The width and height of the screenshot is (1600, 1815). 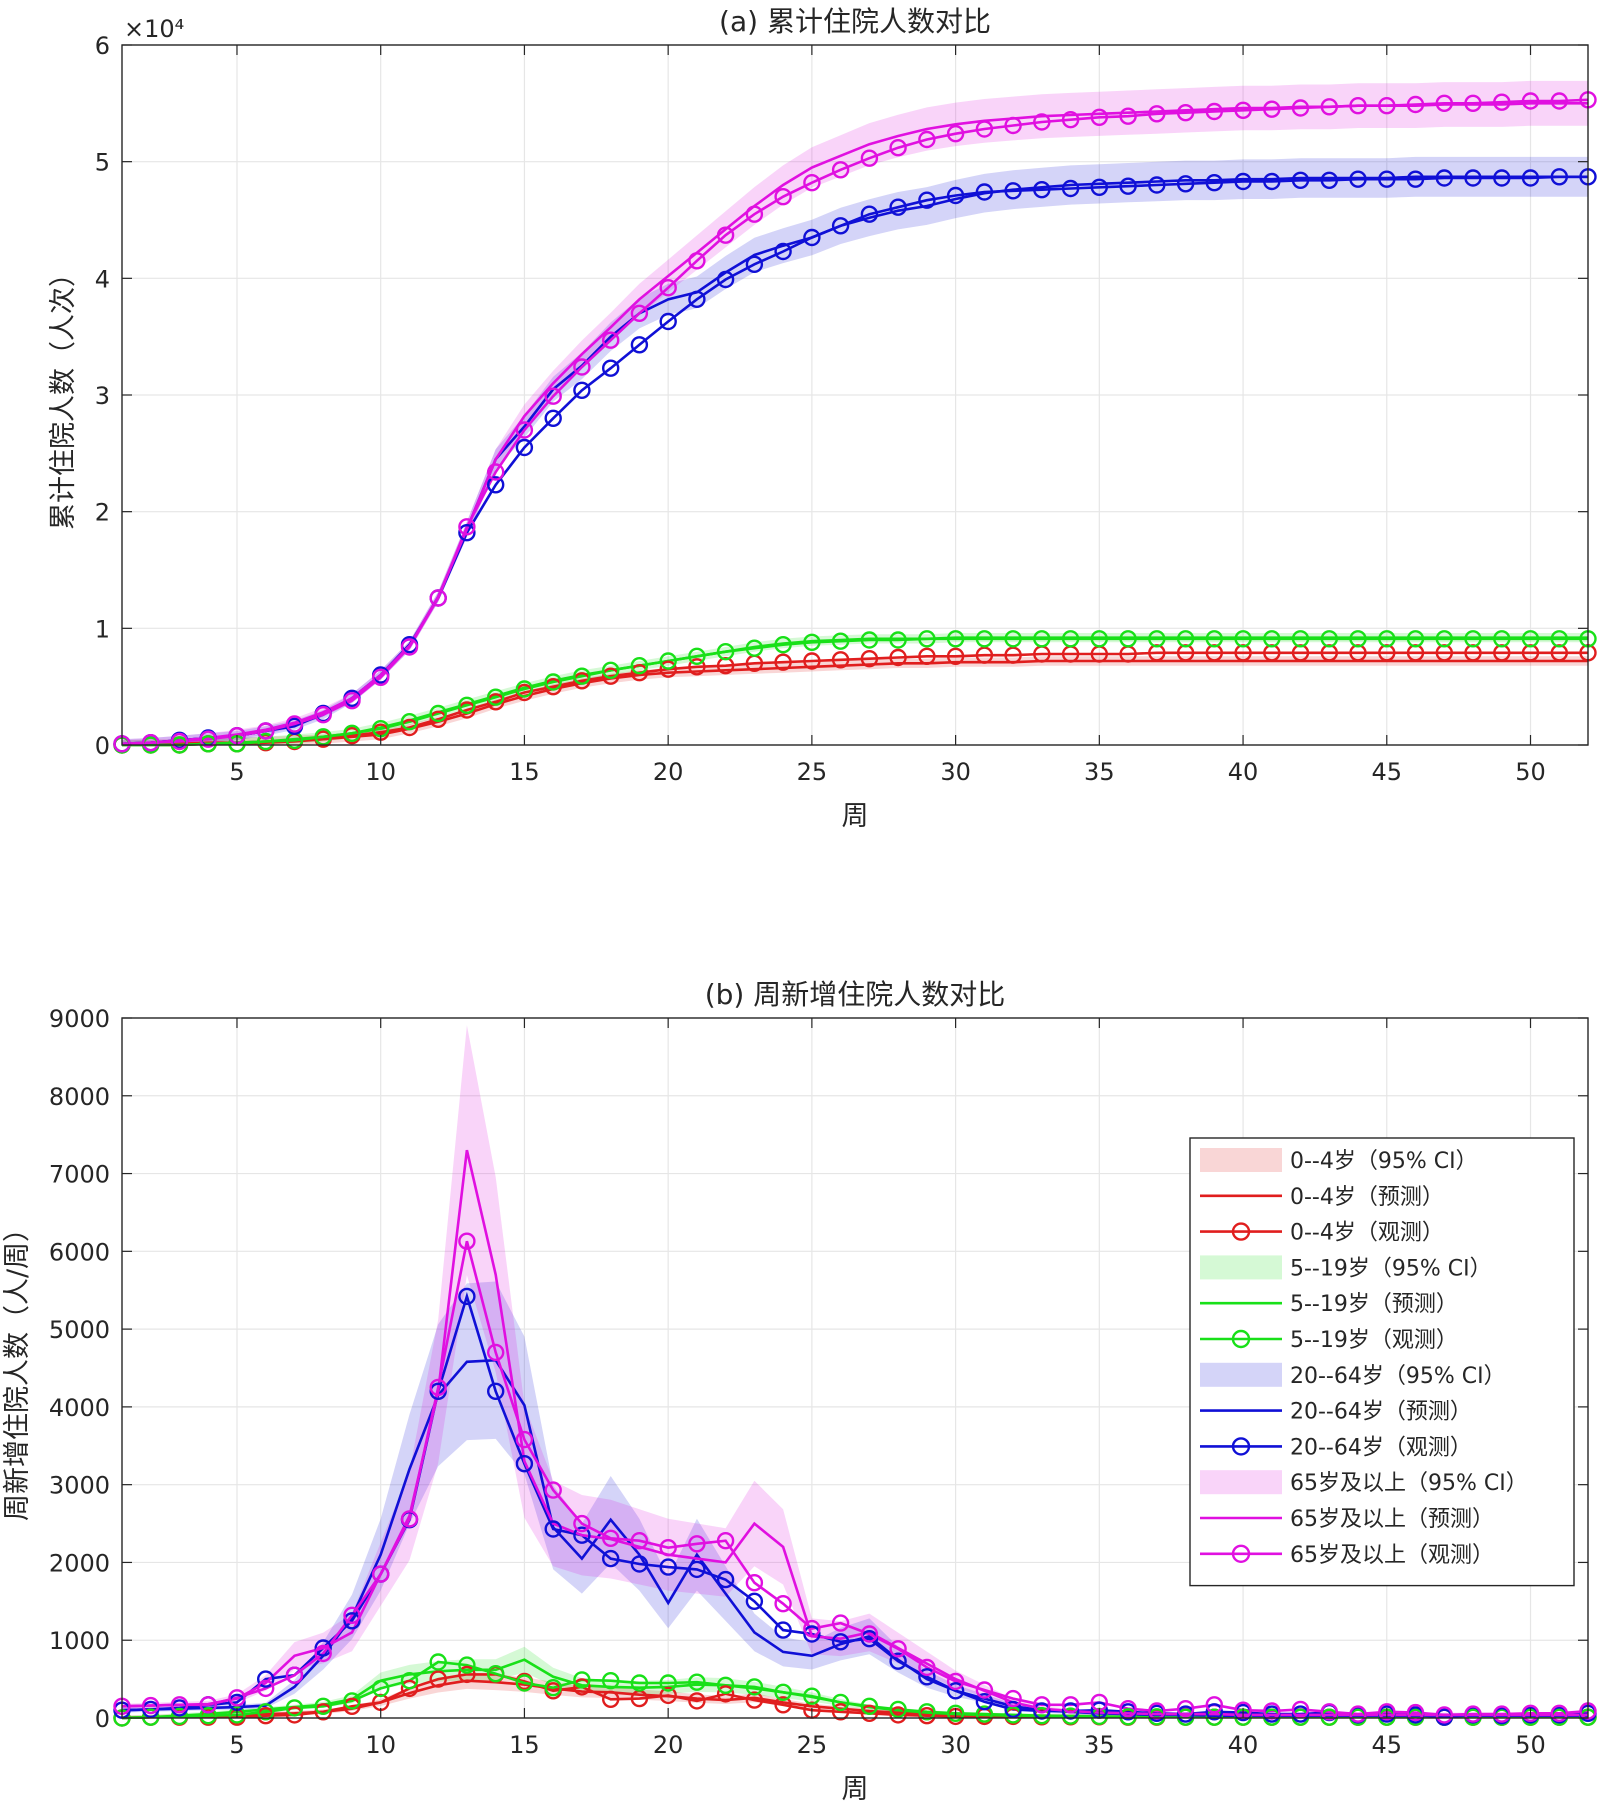 What do you see at coordinates (1391, 1268) in the screenshot?
I see `legend-label: 5--19岁（95% CI）` at bounding box center [1391, 1268].